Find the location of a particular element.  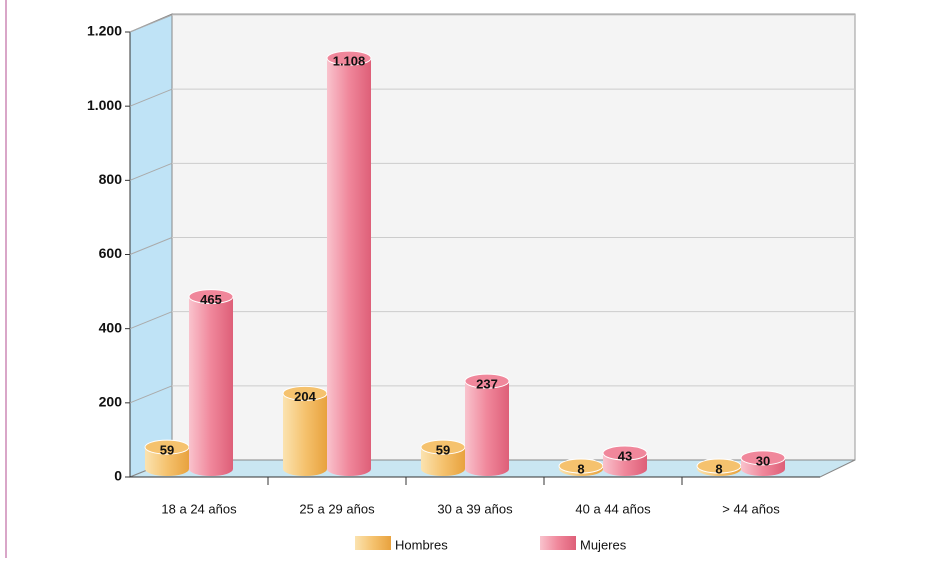

x-tick-label: > 44 años is located at coordinates (751, 508).